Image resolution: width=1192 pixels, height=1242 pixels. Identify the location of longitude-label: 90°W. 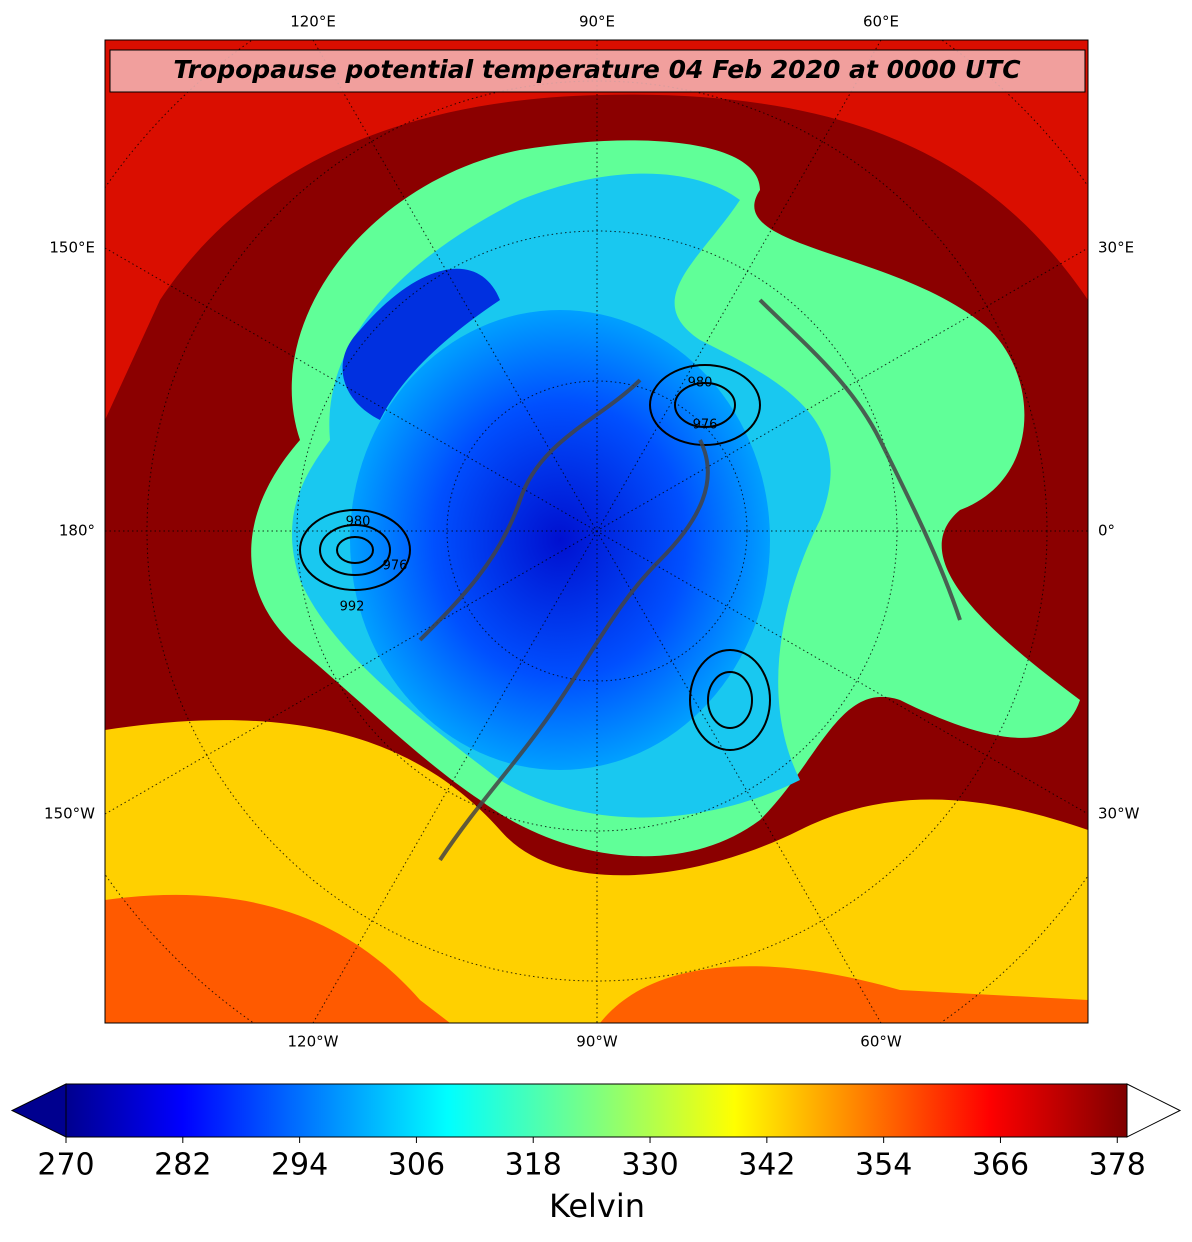
(597, 1042).